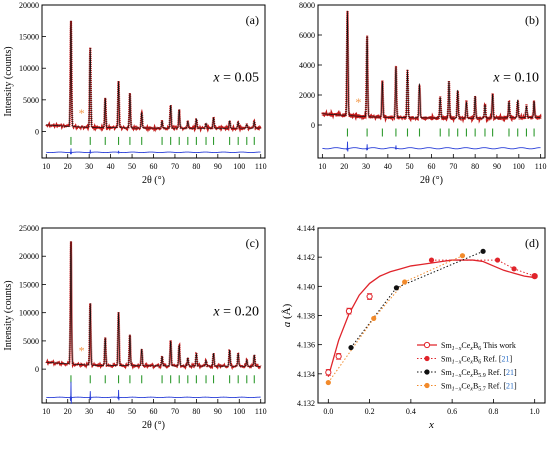 Image resolution: width=550 pixels, height=450 pixels. Describe the element at coordinates (29, 228) in the screenshot. I see `y-tick-label: 25000` at that location.